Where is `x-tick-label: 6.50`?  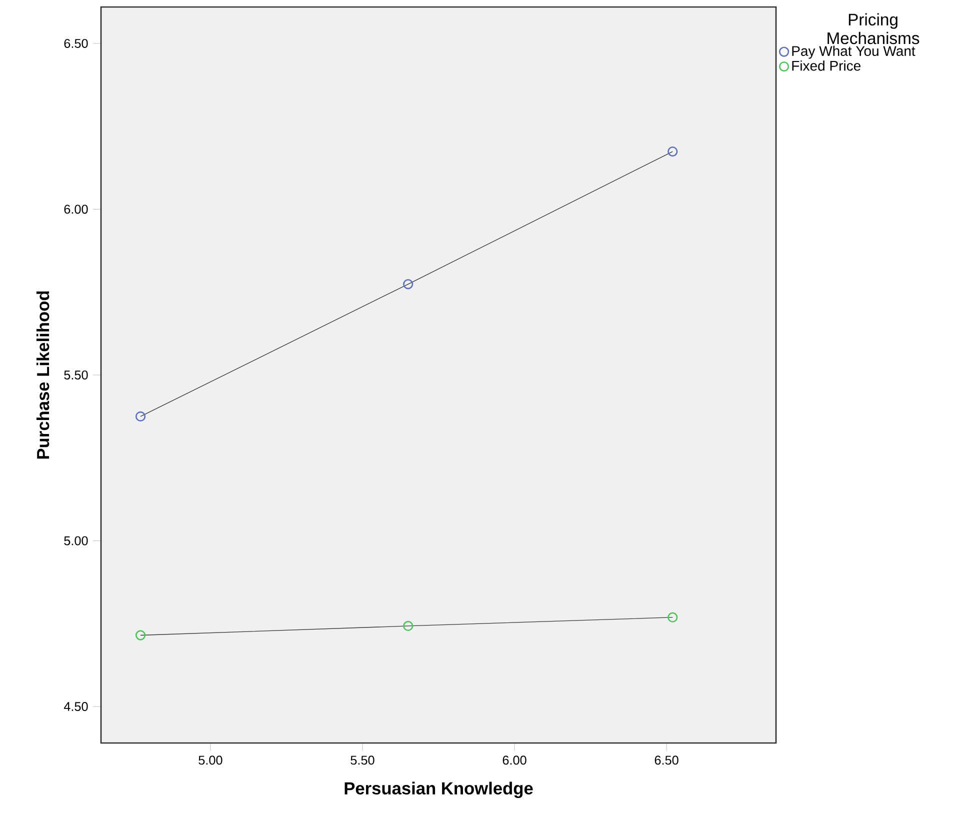 x-tick-label: 6.50 is located at coordinates (666, 760).